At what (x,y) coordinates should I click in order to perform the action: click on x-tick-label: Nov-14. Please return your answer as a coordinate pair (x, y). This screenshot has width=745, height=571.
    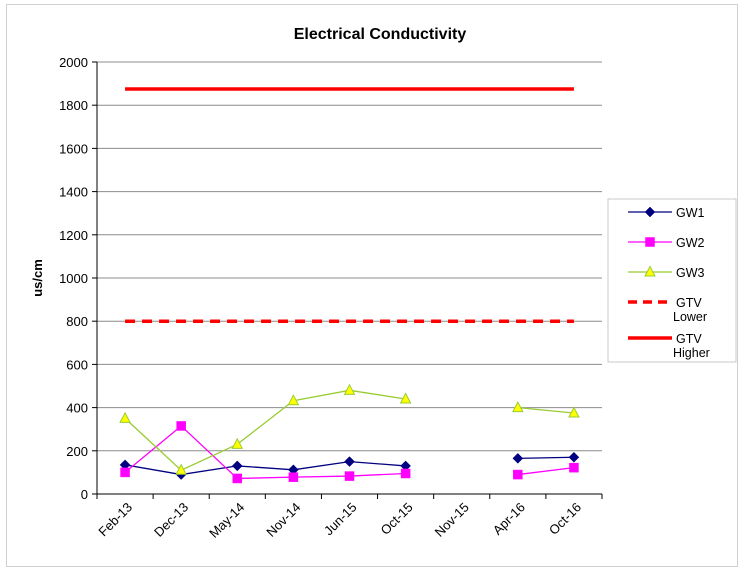
    Looking at the image, I should click on (283, 520).